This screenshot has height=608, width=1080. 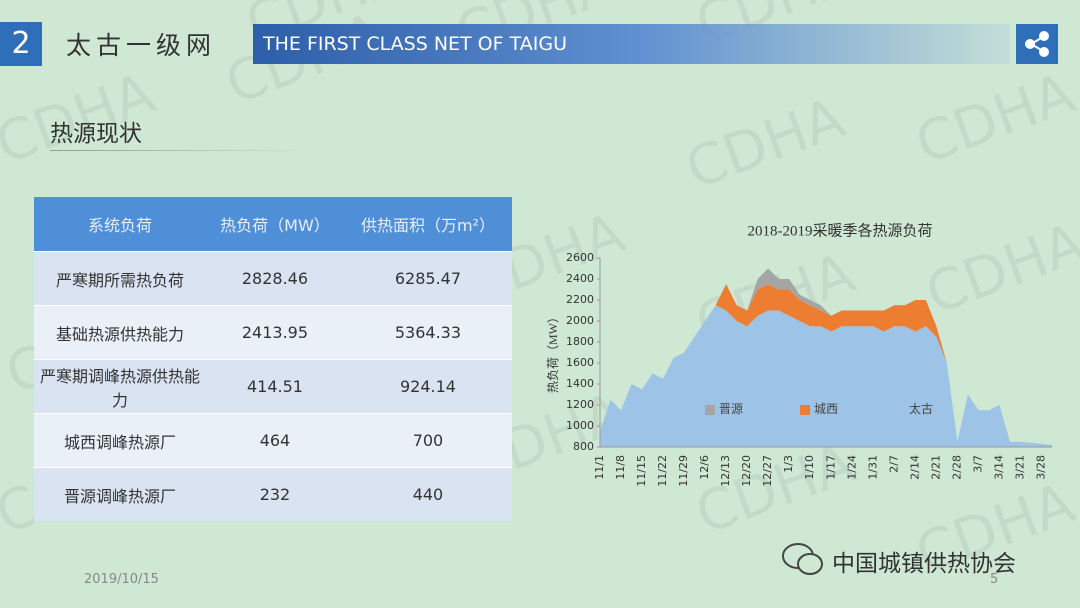 I want to click on x-tick-label: 2/28, so click(x=956, y=467).